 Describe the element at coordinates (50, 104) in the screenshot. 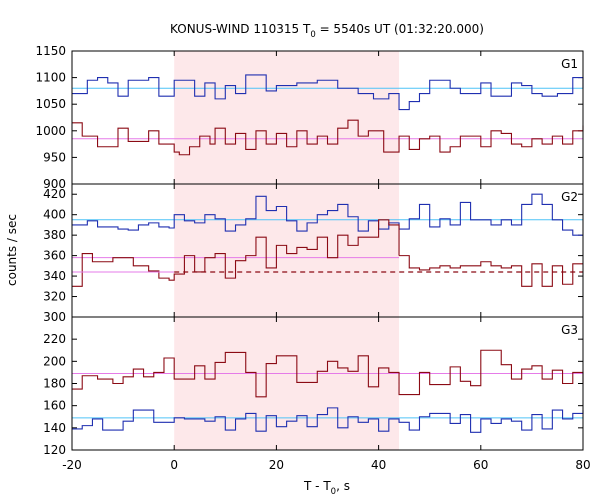

I see `y-tick-label: 1050` at that location.